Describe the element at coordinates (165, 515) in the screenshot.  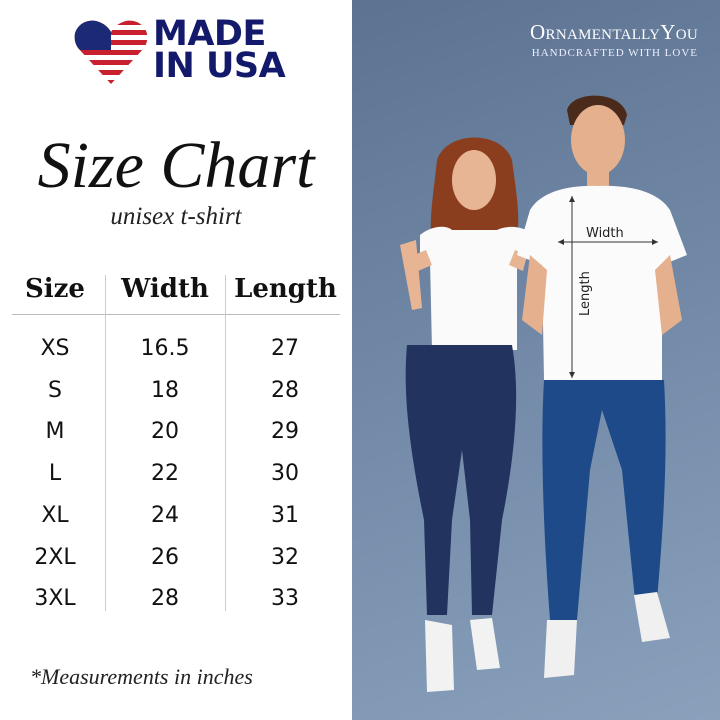
I see `width-cell: 24` at that location.